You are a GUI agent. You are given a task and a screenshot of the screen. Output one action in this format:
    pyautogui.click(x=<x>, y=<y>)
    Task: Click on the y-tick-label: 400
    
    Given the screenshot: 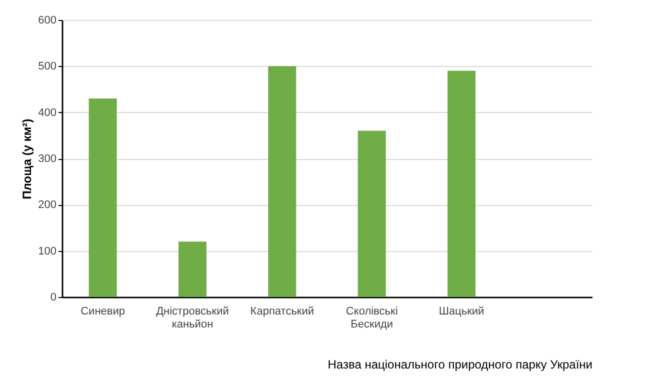 What is the action you would take?
    pyautogui.click(x=47, y=112)
    